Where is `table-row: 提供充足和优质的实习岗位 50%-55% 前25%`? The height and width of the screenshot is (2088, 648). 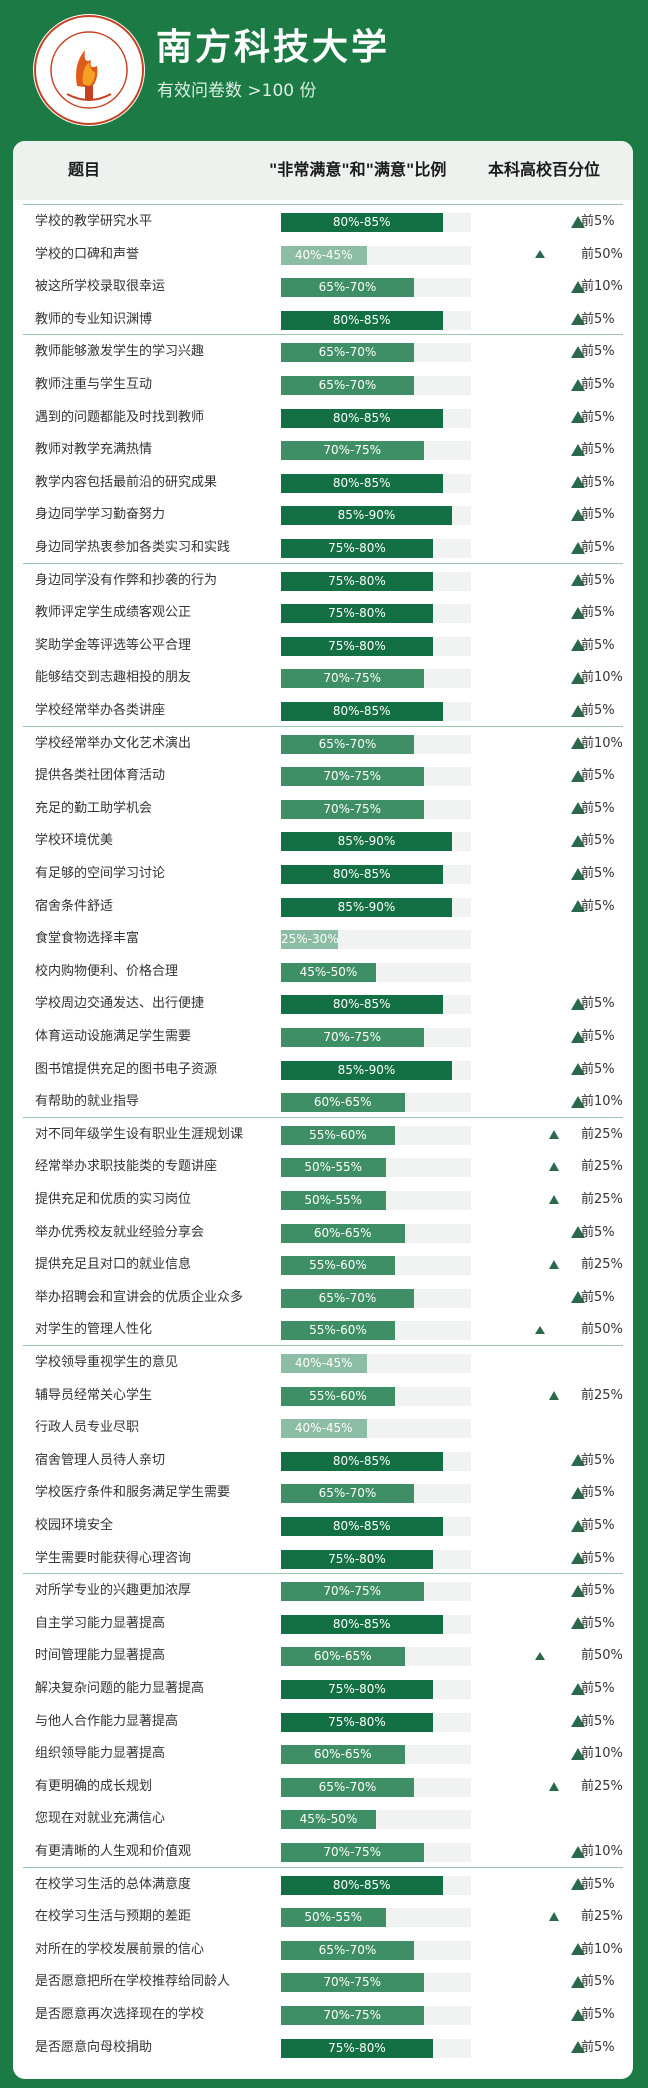
table-row: 提供充足和优质的实习岗位 50%-55% 前25% is located at coordinates (323, 1200).